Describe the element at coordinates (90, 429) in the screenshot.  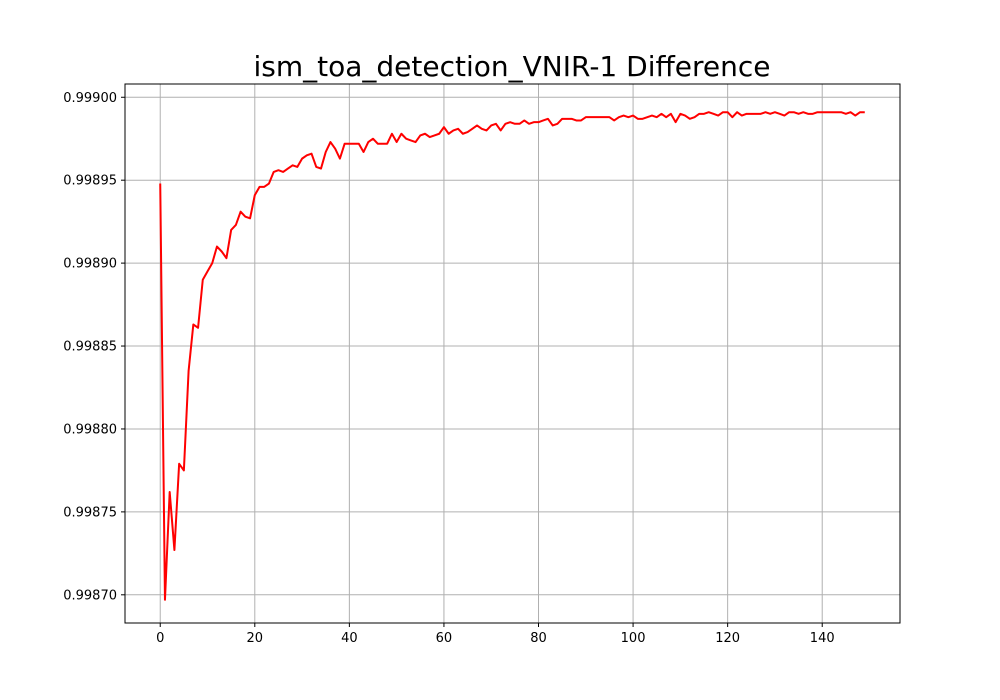
I see `y-tick-label: 0.99880` at that location.